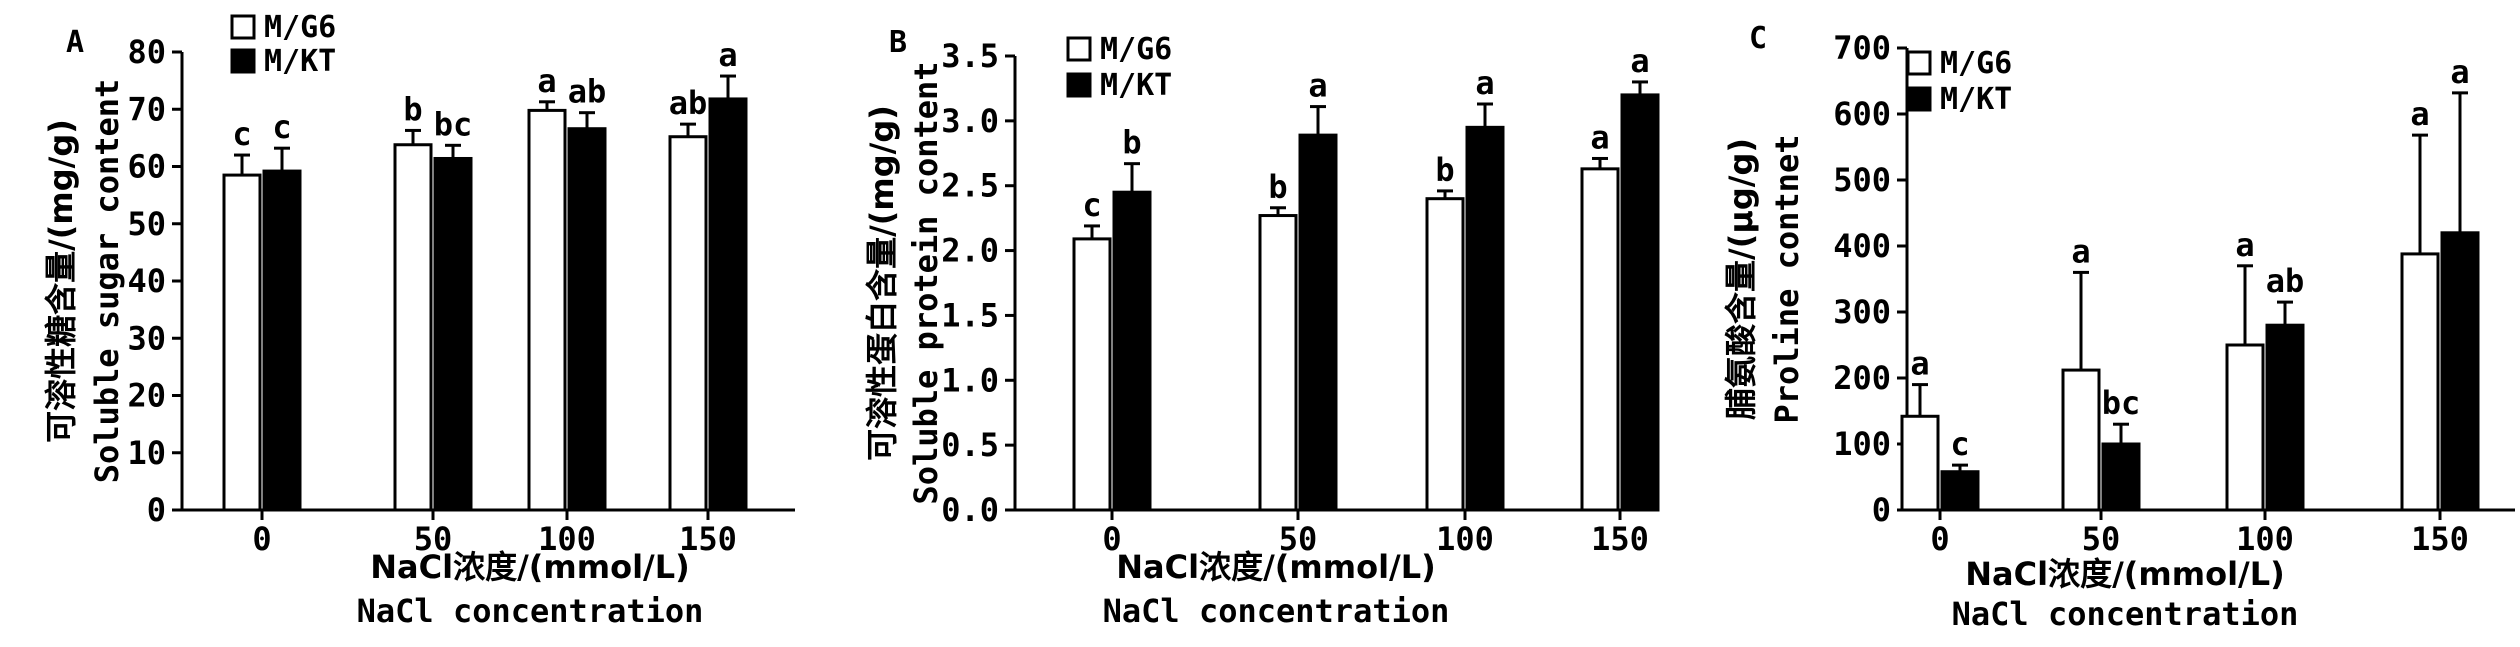 Image resolution: width=2520 pixels, height=647 pixels. Describe the element at coordinates (898, 42) in the screenshot. I see `panel-label: B` at that location.